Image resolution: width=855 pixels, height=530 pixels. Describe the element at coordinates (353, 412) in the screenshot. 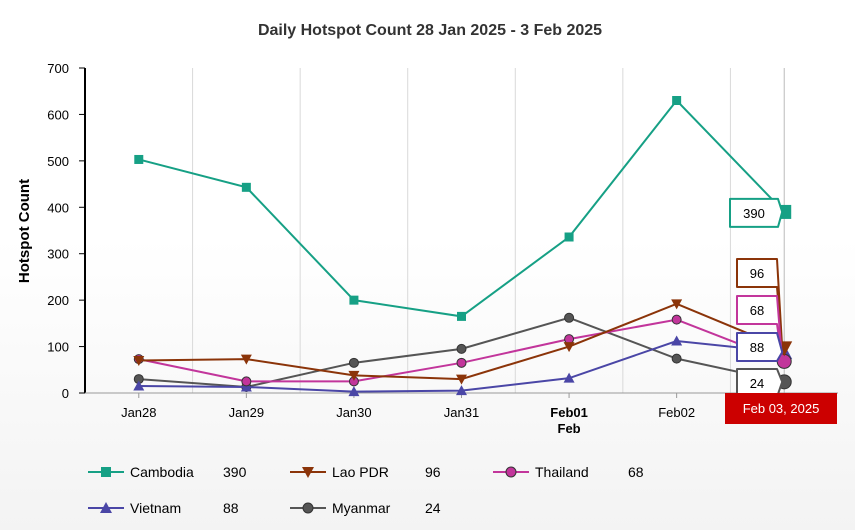

I see `x-tick-label: Jan30` at that location.